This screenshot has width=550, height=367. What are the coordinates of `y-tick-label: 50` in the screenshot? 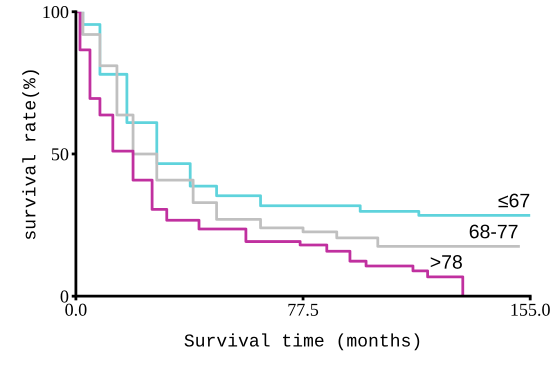 It's located at (60, 154).